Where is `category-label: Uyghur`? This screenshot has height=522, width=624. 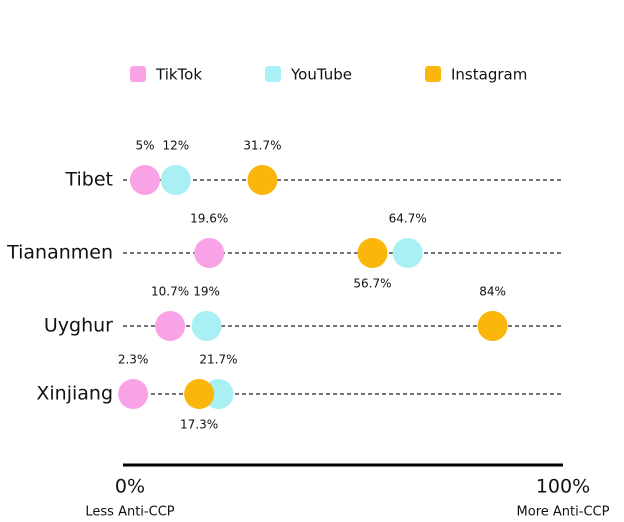 category-label: Uyghur is located at coordinates (78, 326).